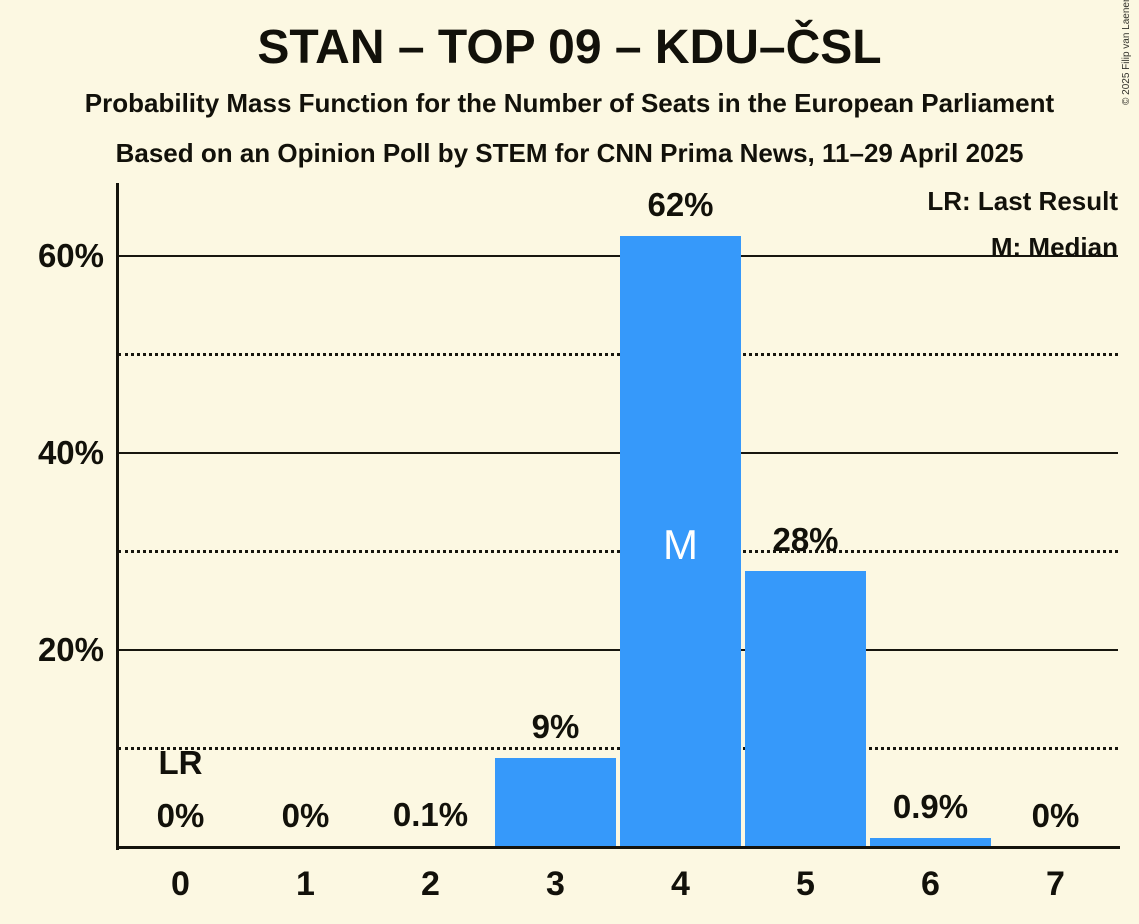 The height and width of the screenshot is (924, 1139). I want to click on gridline-dotted-30pct, so click(618, 552).